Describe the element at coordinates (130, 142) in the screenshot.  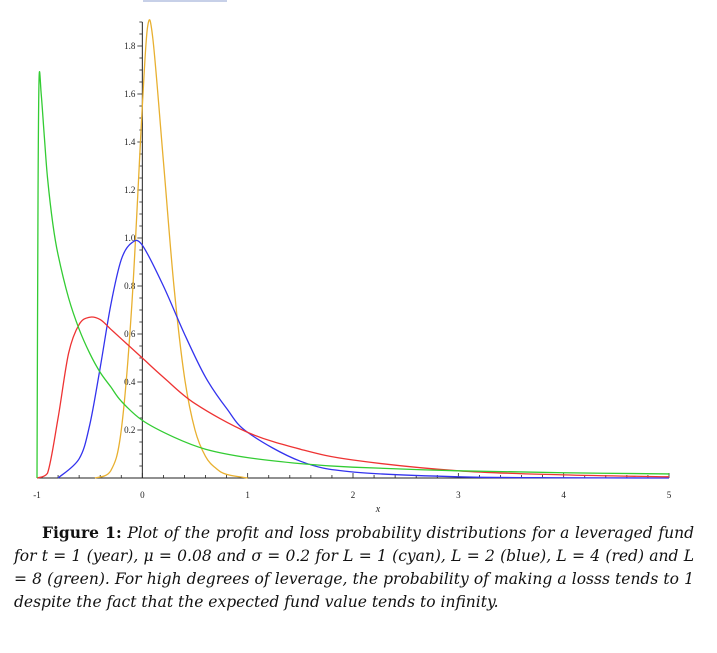
I see `y-tick-label: 1.4` at that location.